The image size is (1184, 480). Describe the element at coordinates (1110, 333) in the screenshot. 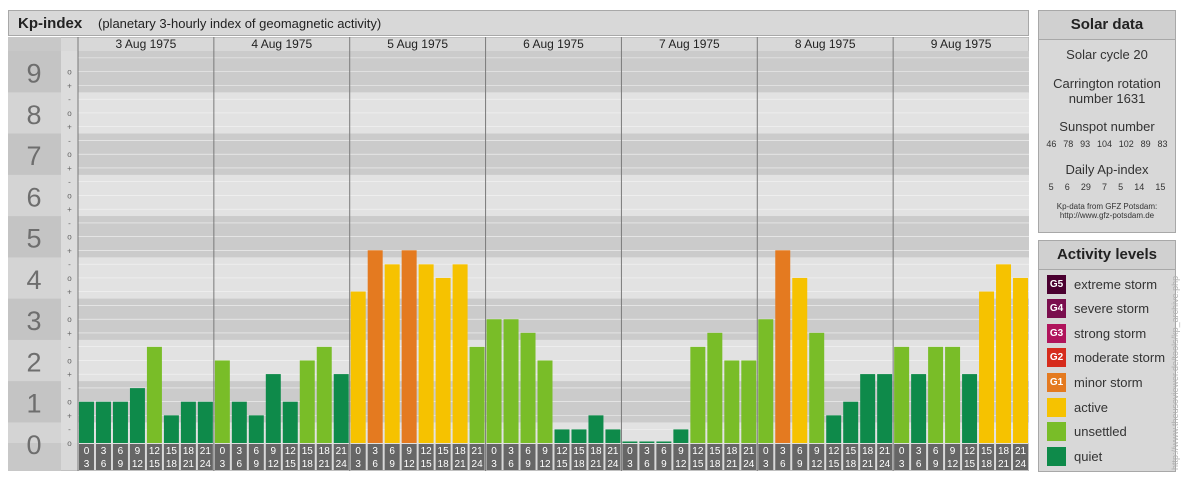

I see `legend-label: strong storm` at that location.